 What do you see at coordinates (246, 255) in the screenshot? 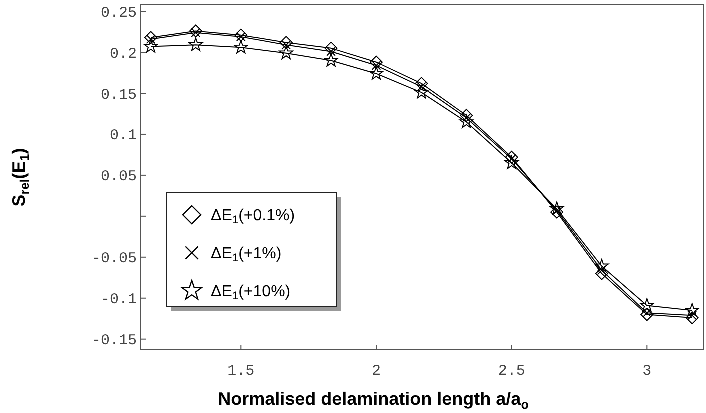
I see `legend-label: ΔE$_{1}$(+1%)` at bounding box center [246, 255].